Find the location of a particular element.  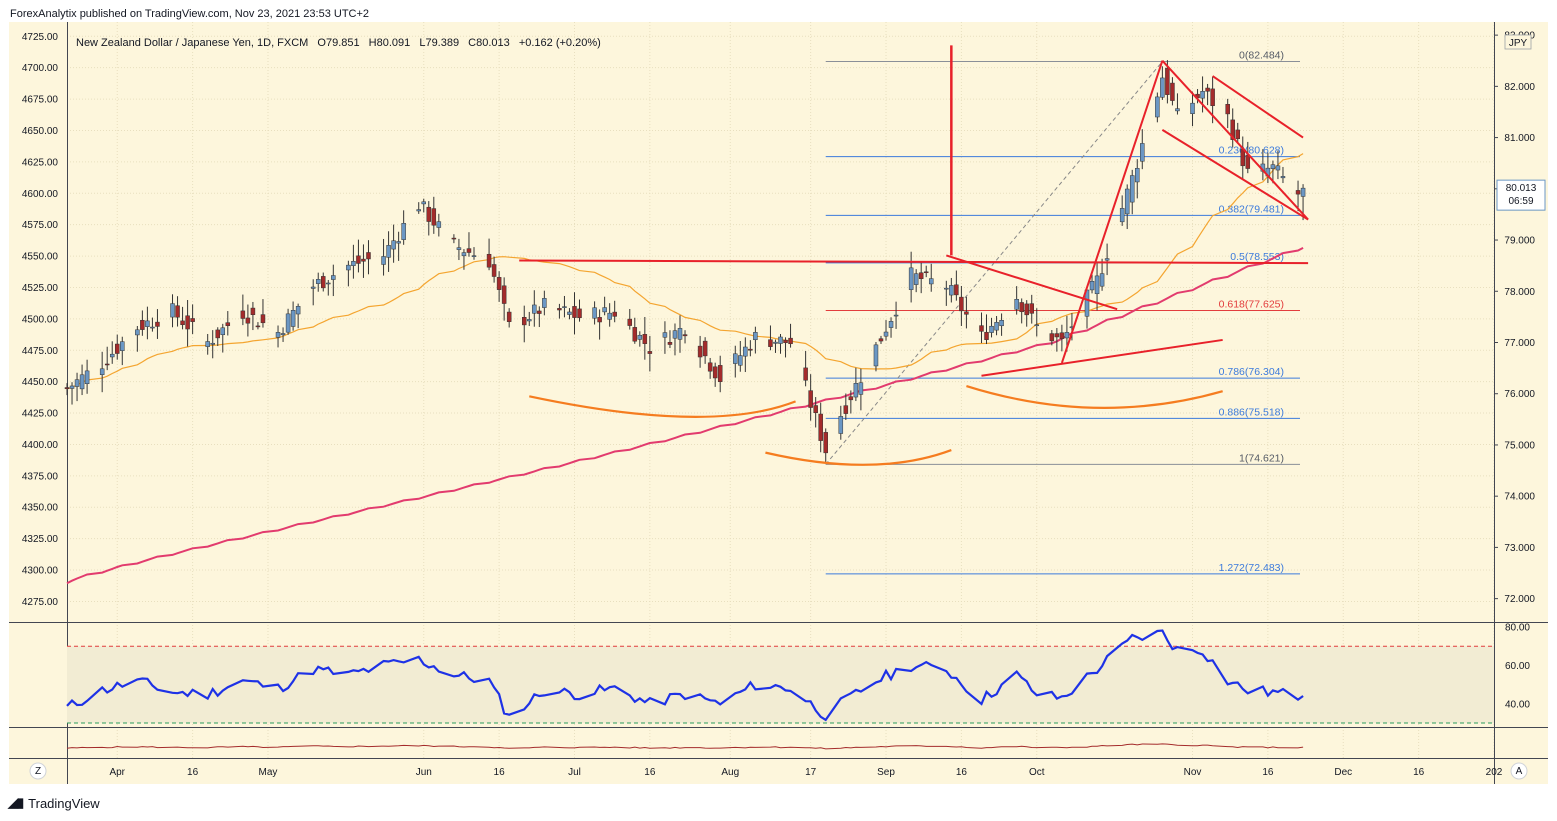

rsi-axis-tick-label: 80.00 is located at coordinates (1517, 628).